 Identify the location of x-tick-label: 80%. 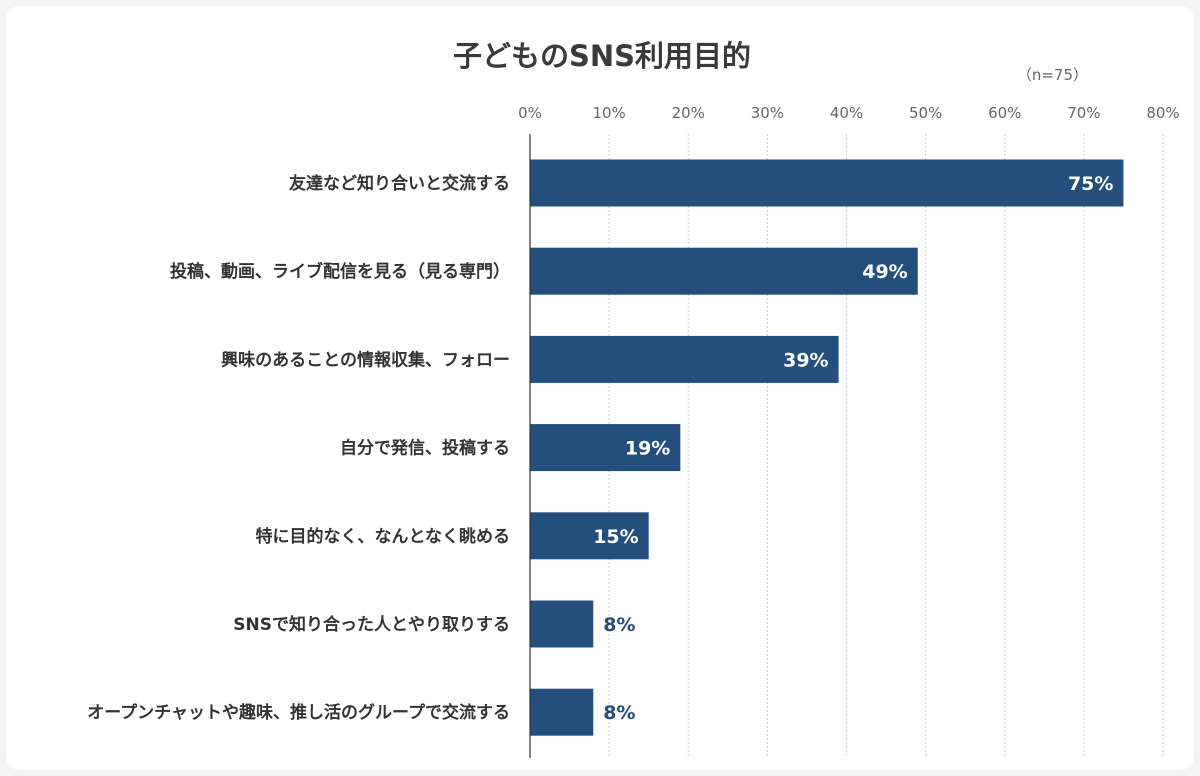
(1162, 113).